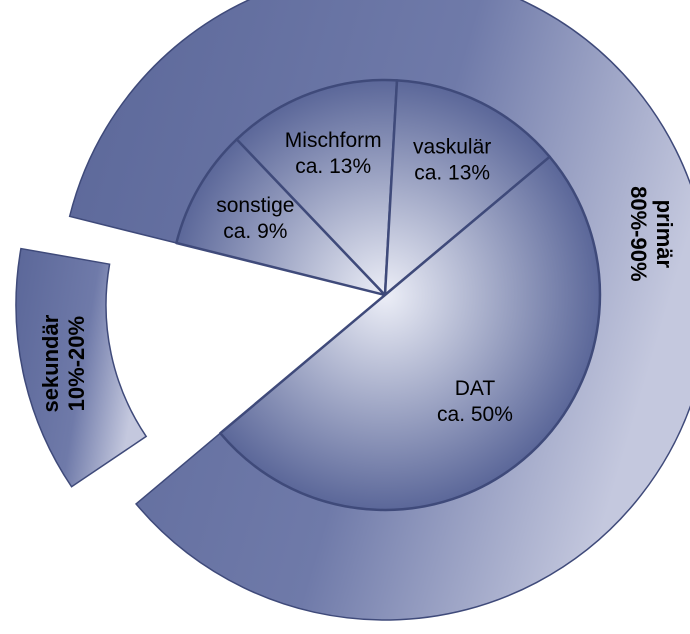  I want to click on slice-label: Mischform, so click(333, 140).